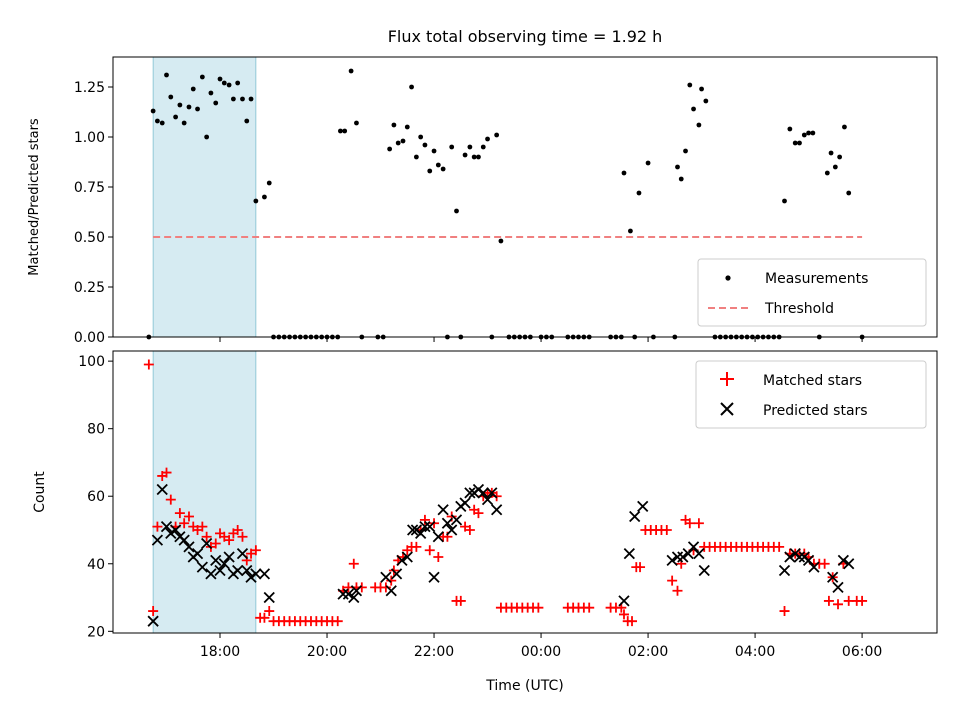 This screenshot has height=720, width=960. Describe the element at coordinates (541, 652) in the screenshot. I see `x-tick-label: 00:00` at that location.